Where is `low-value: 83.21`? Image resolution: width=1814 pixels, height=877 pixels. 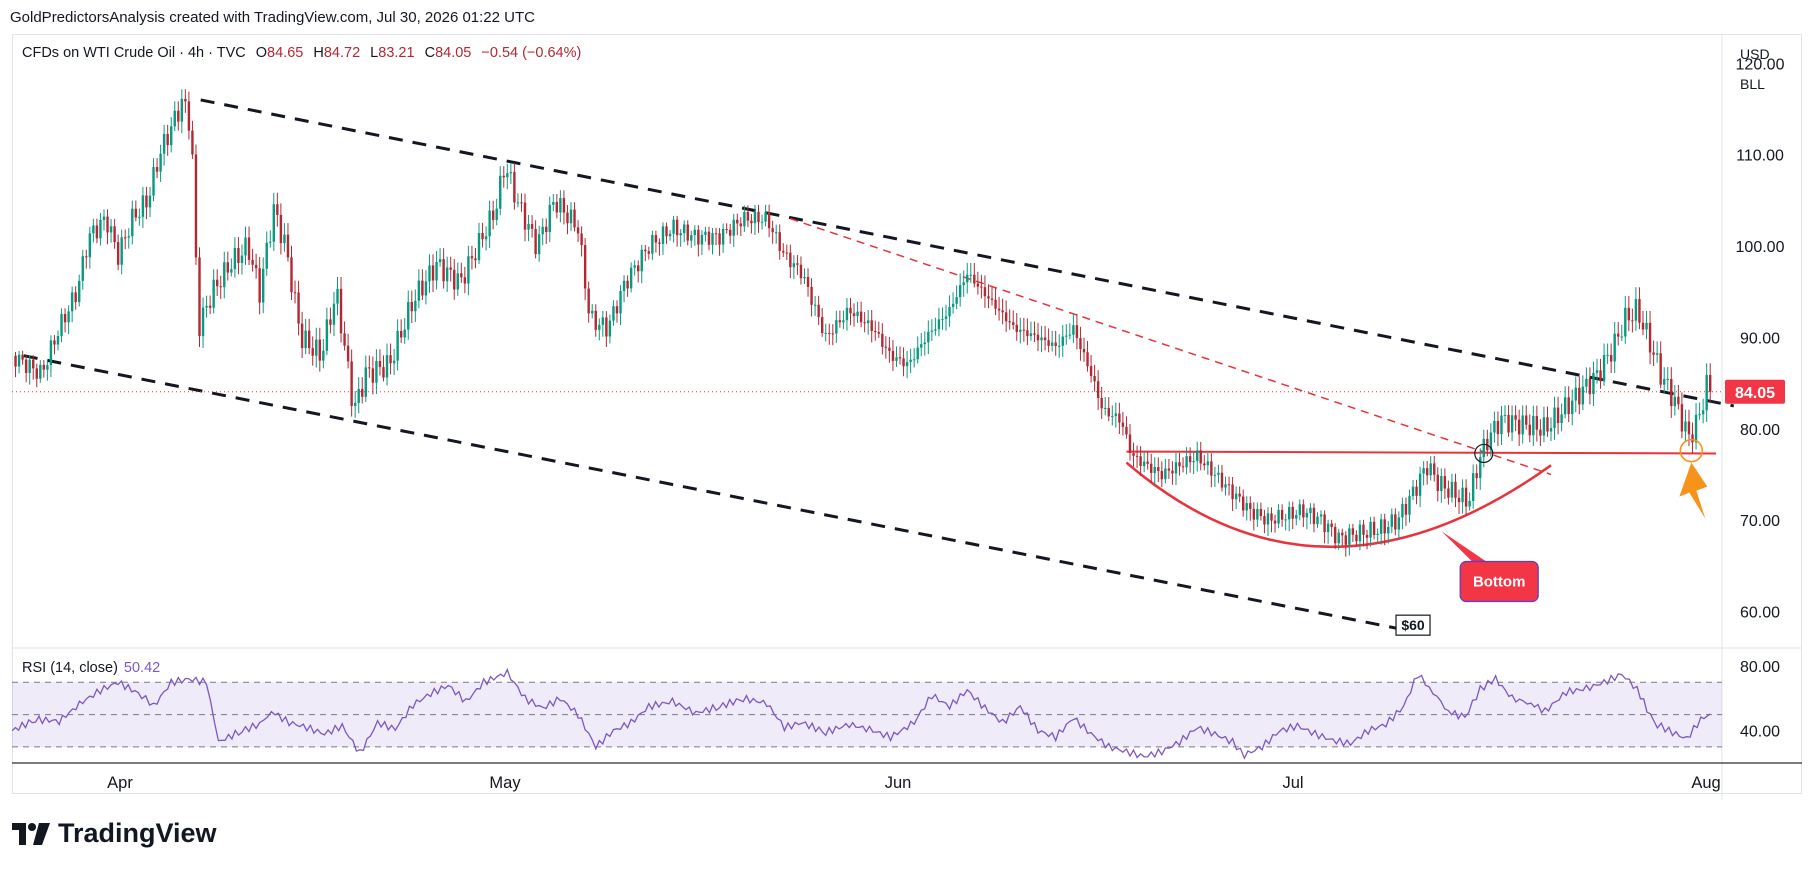
low-value: 83.21 is located at coordinates (396, 53).